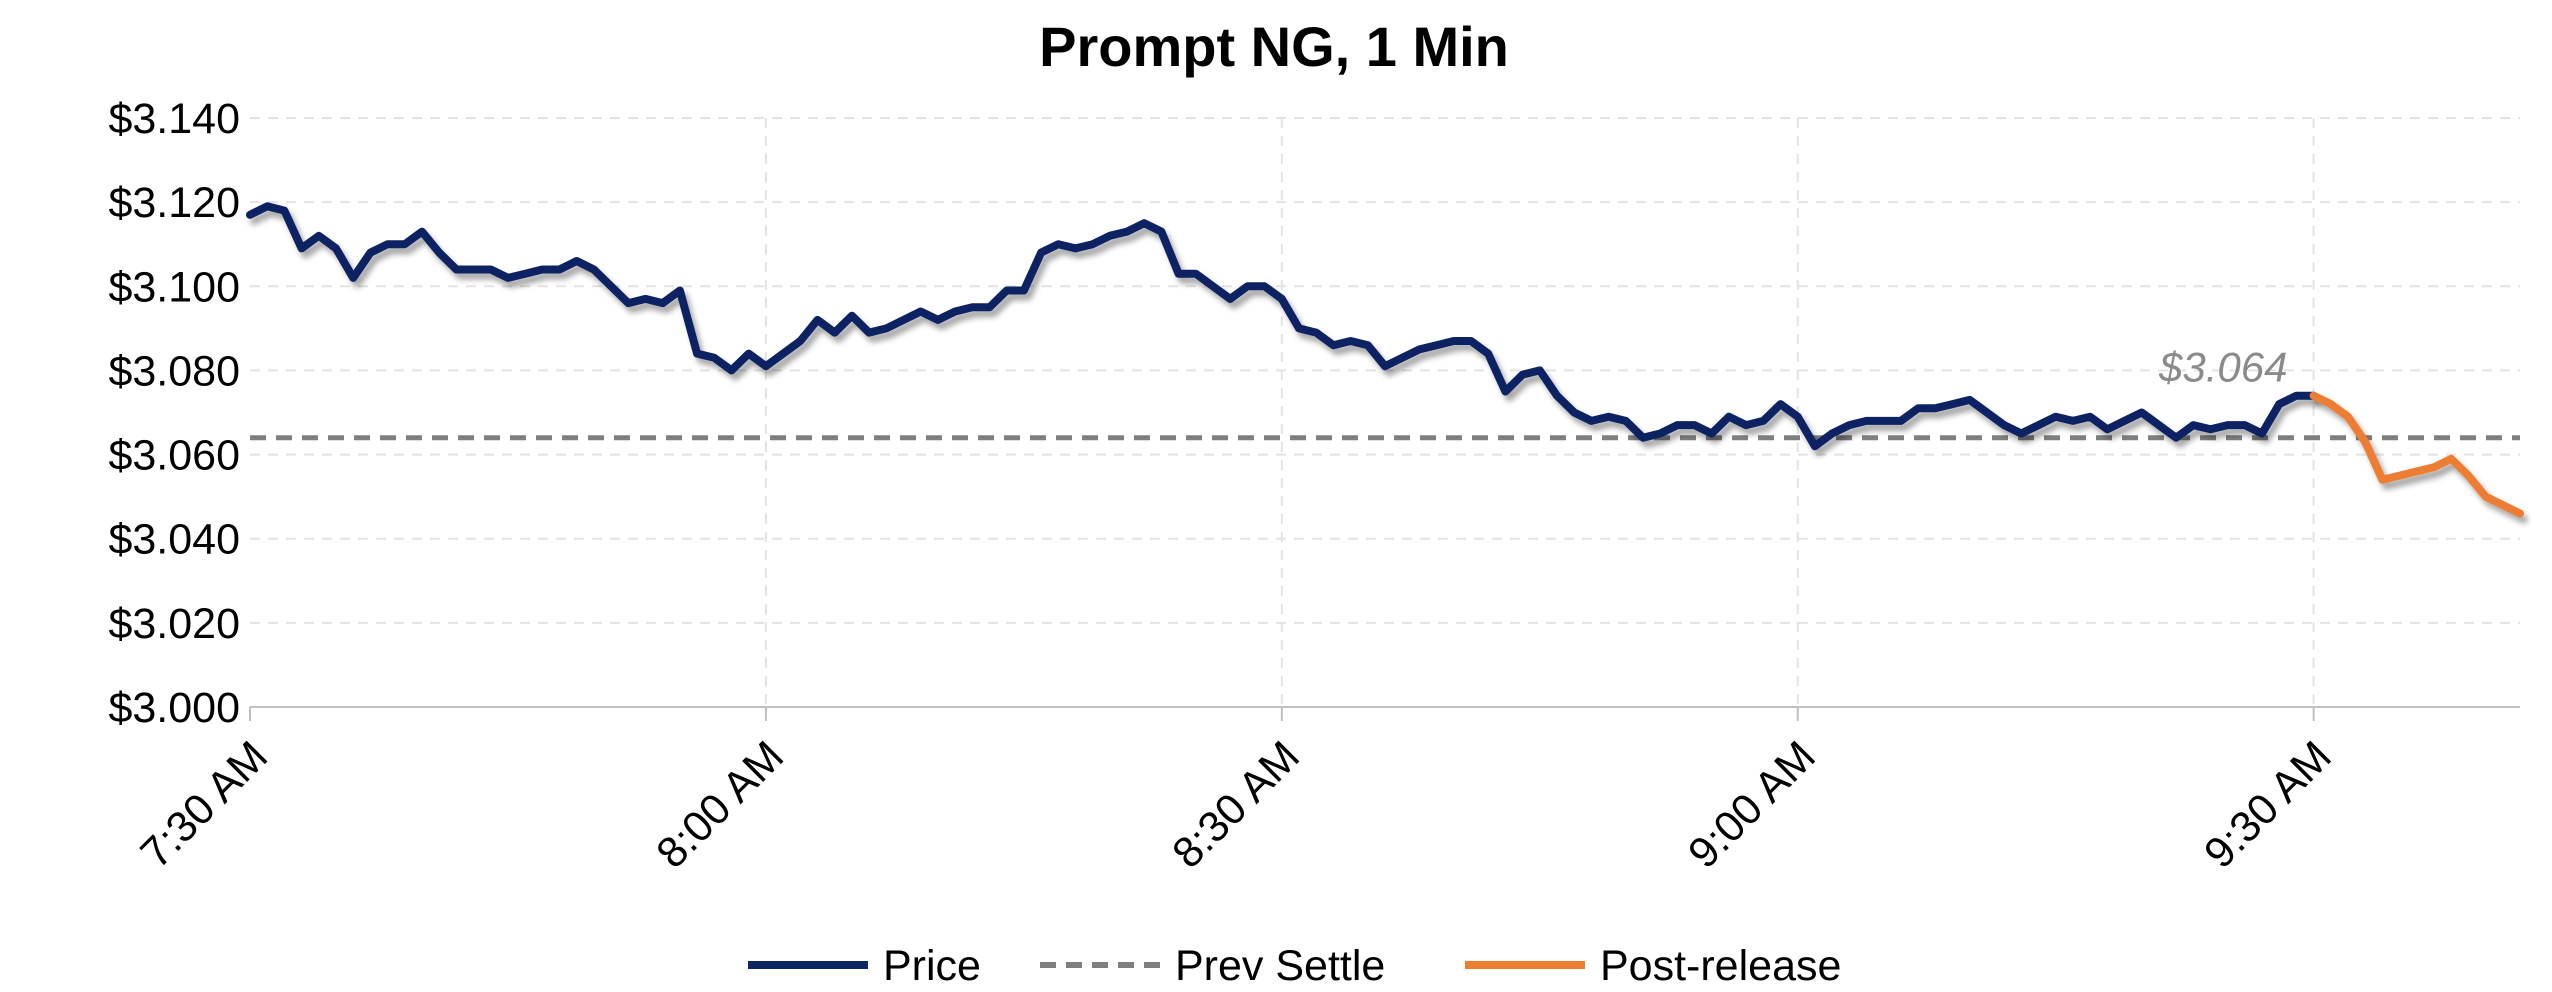 The height and width of the screenshot is (992, 2552). I want to click on annotations: $3.064, so click(2222, 367).